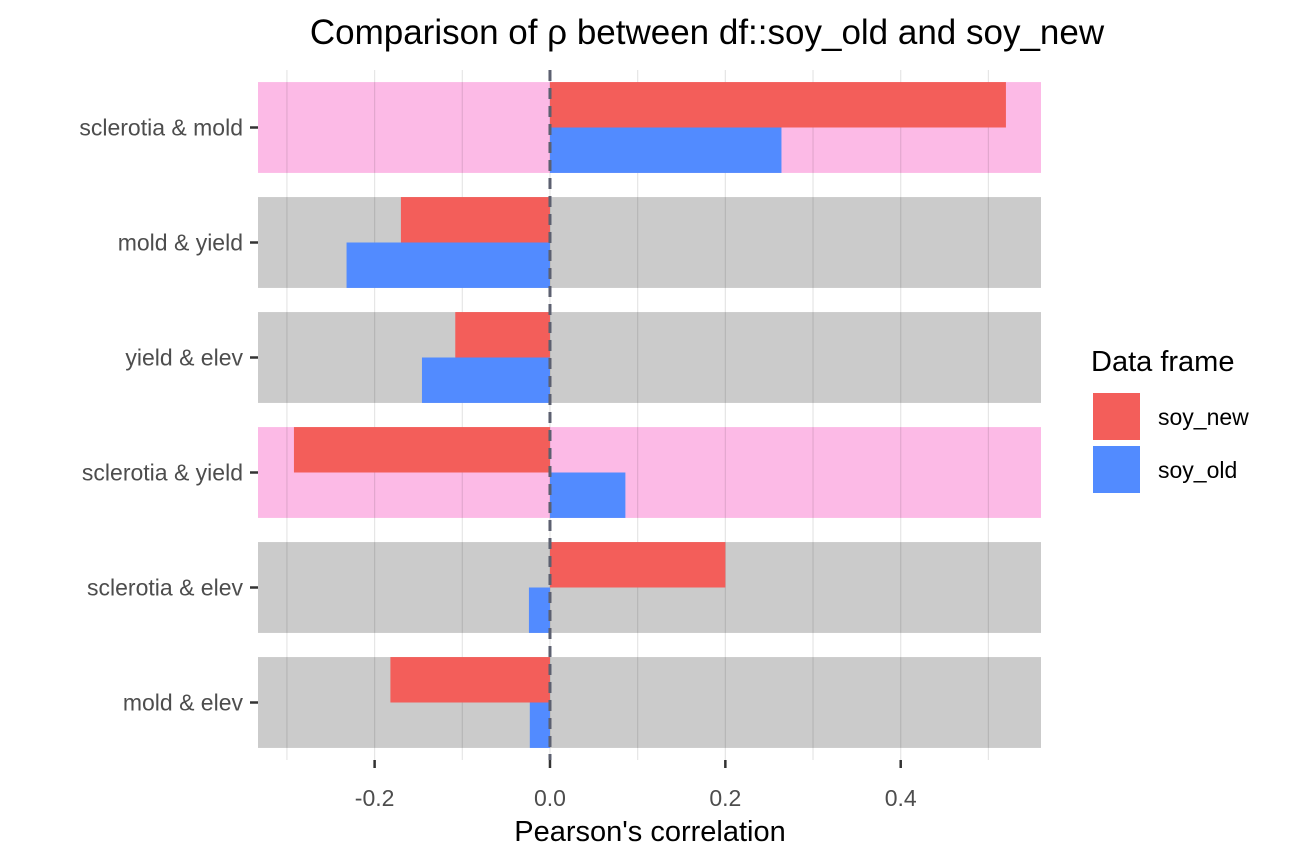 Image resolution: width=1296 pixels, height=864 pixels. Describe the element at coordinates (1197, 470) in the screenshot. I see `legend-label: soy_old` at that location.